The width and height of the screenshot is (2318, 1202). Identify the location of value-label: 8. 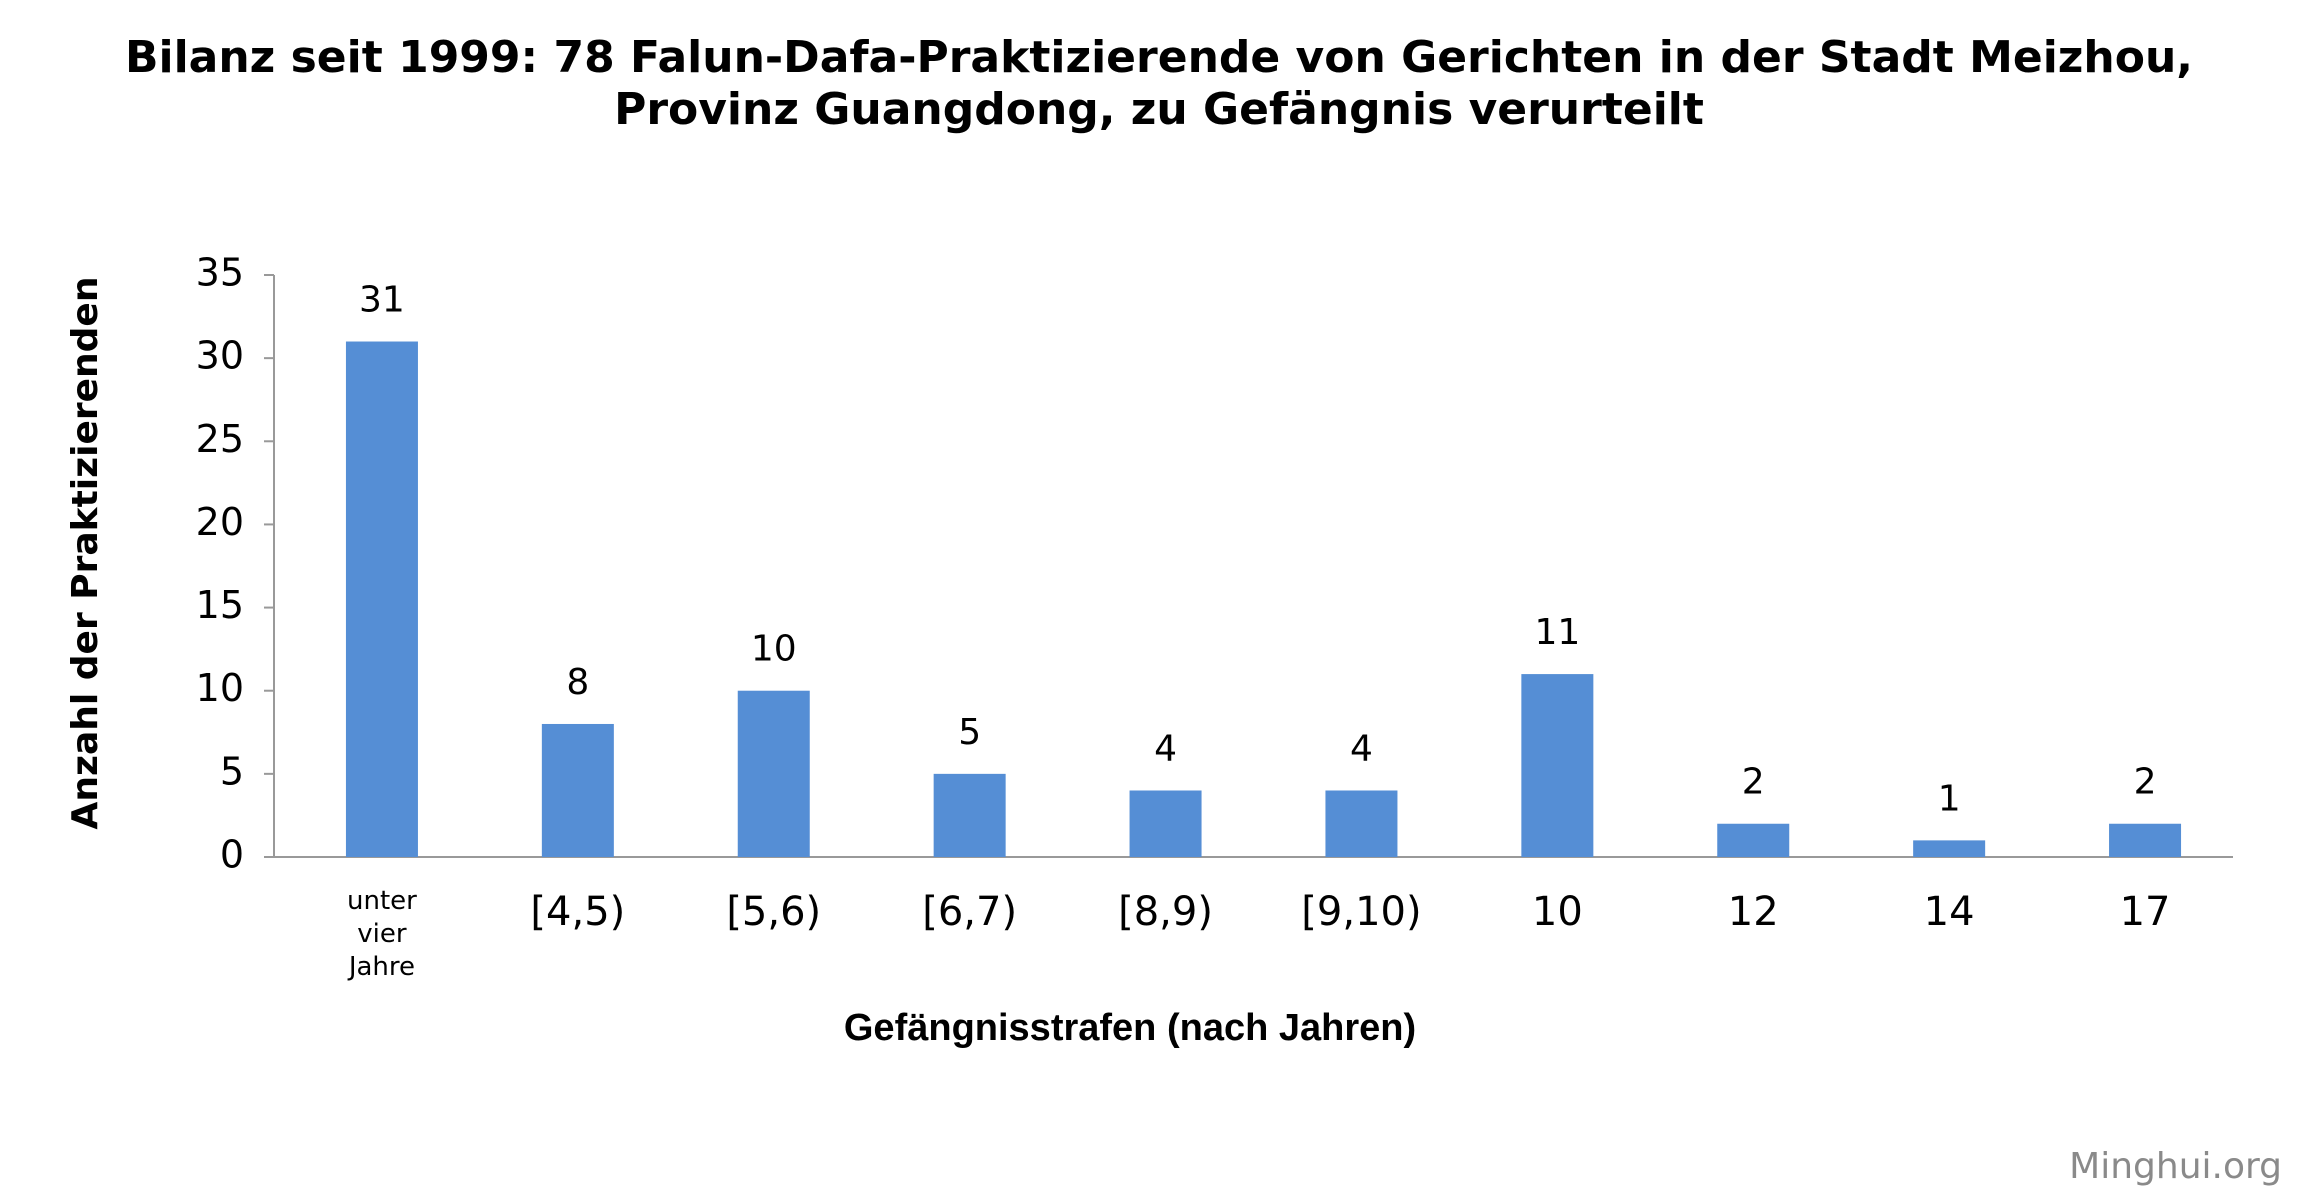
(577, 682).